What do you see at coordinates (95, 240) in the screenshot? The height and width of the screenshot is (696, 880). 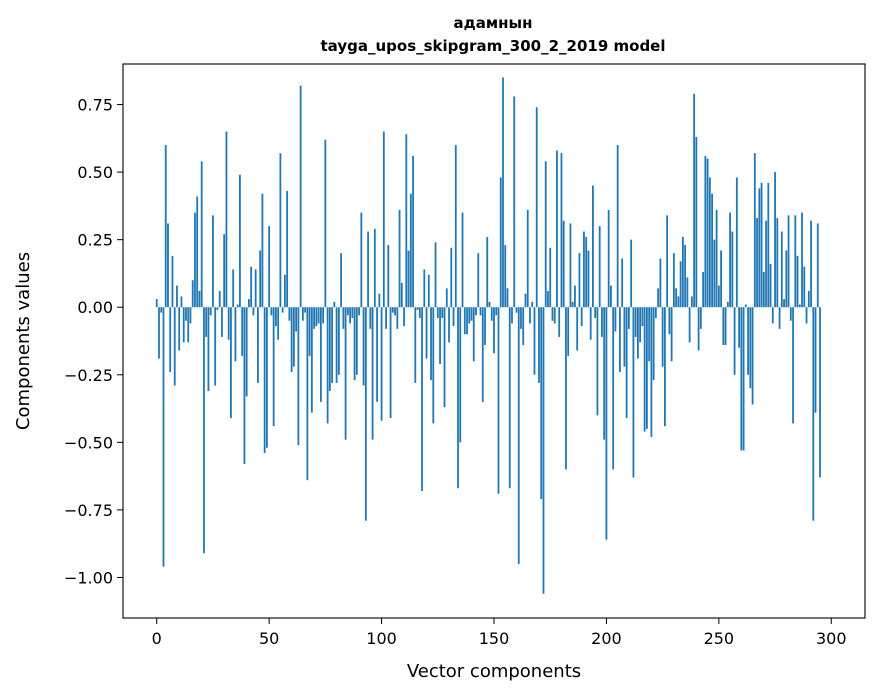 I see `y-tick-label: 0.25` at bounding box center [95, 240].